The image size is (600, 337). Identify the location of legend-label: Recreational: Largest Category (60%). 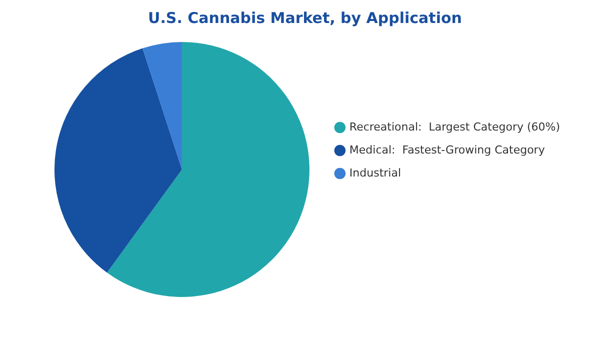
(454, 127).